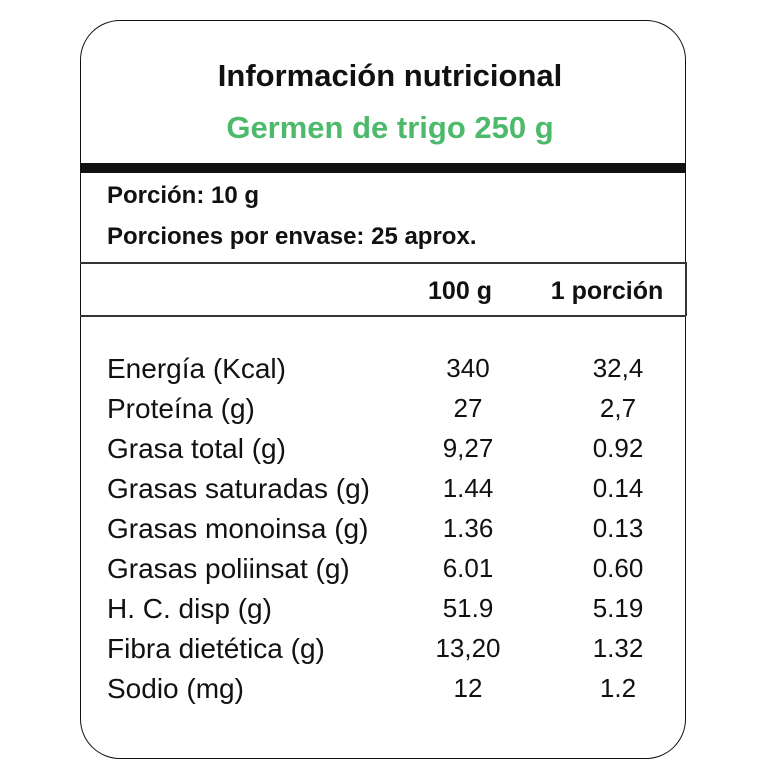 The height and width of the screenshot is (780, 780). What do you see at coordinates (183, 195) in the screenshot?
I see `serving-size: Porción: 10 g` at bounding box center [183, 195].